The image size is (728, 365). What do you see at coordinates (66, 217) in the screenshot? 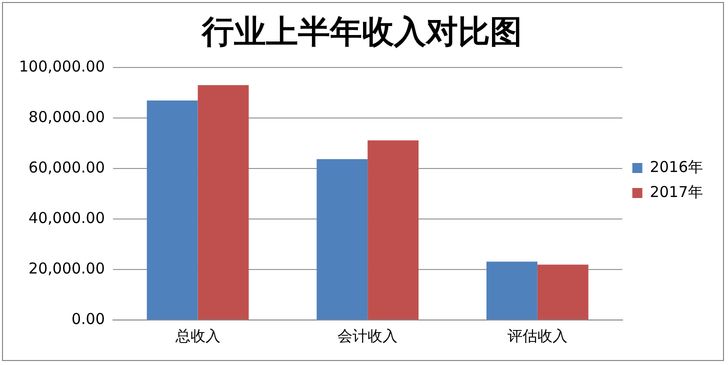
I see `y-tick-label: 40,000.00` at bounding box center [66, 217].